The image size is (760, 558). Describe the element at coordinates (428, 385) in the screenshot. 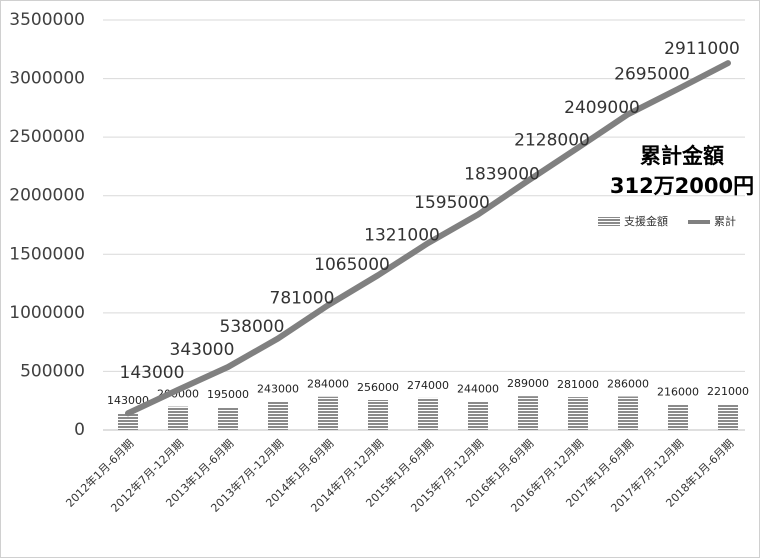

I see `bar-label: 274000` at that location.